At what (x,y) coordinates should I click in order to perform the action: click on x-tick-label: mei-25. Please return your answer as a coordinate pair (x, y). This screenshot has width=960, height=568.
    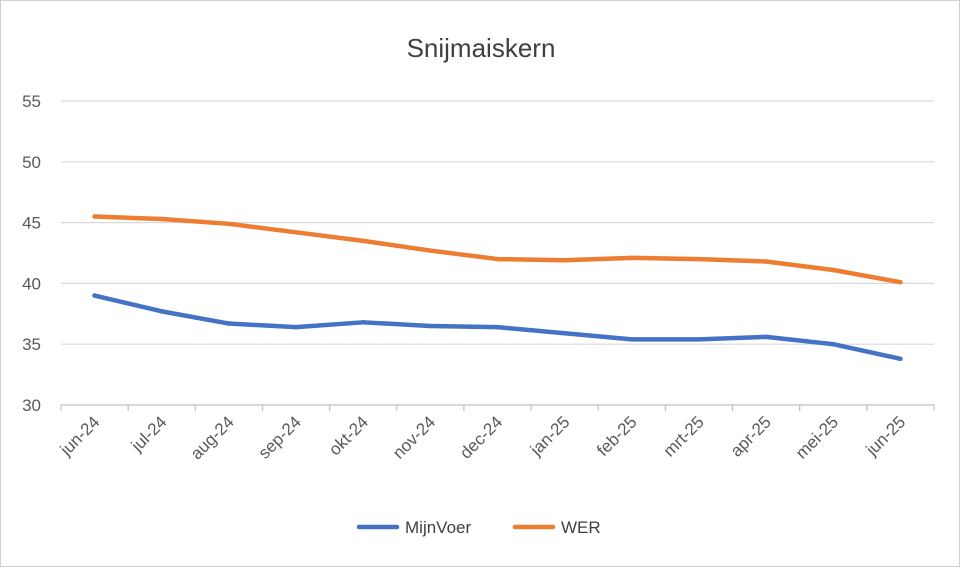
    Looking at the image, I should click on (817, 437).